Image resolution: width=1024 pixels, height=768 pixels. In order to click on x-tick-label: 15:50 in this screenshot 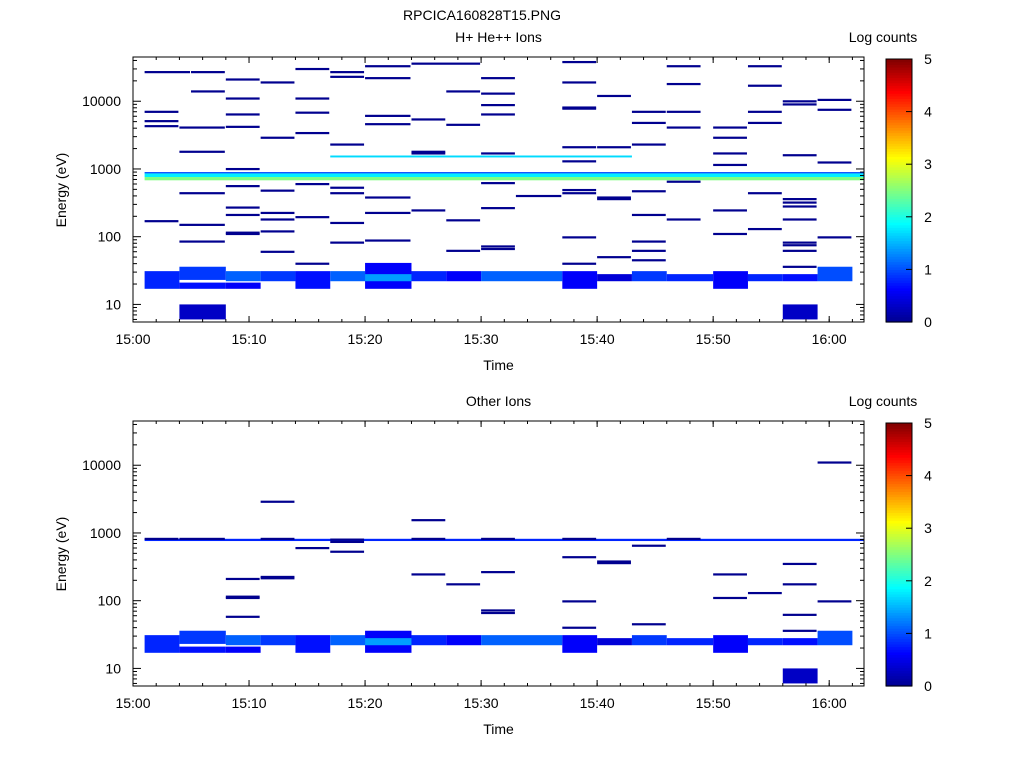, I will do `click(713, 339)`.